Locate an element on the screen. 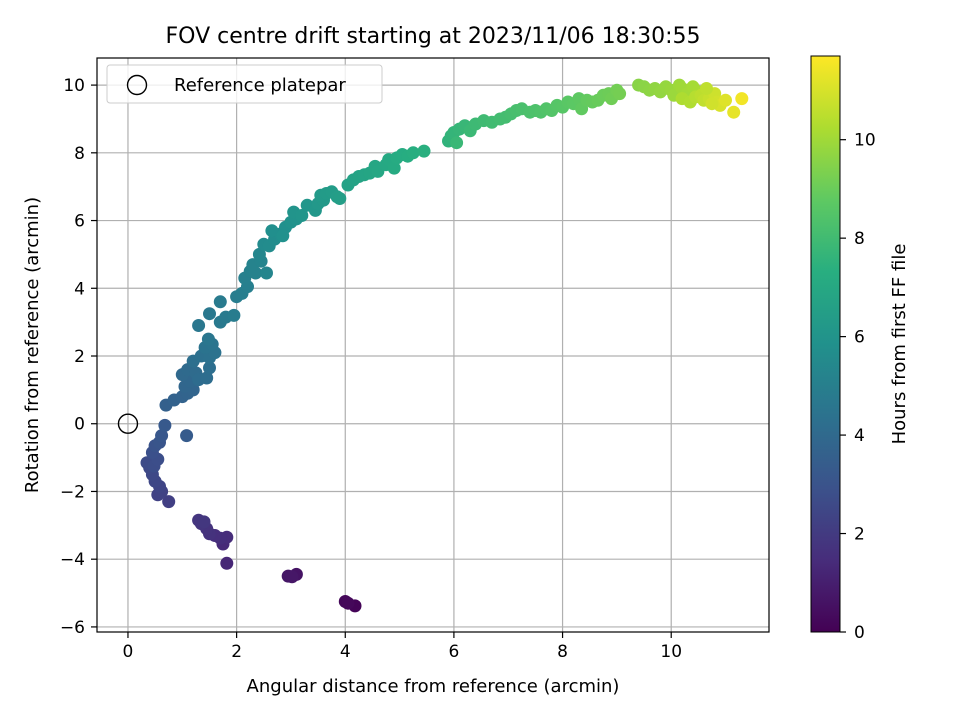 The width and height of the screenshot is (960, 720). colorbar-tick-label: 2 is located at coordinates (859, 535).